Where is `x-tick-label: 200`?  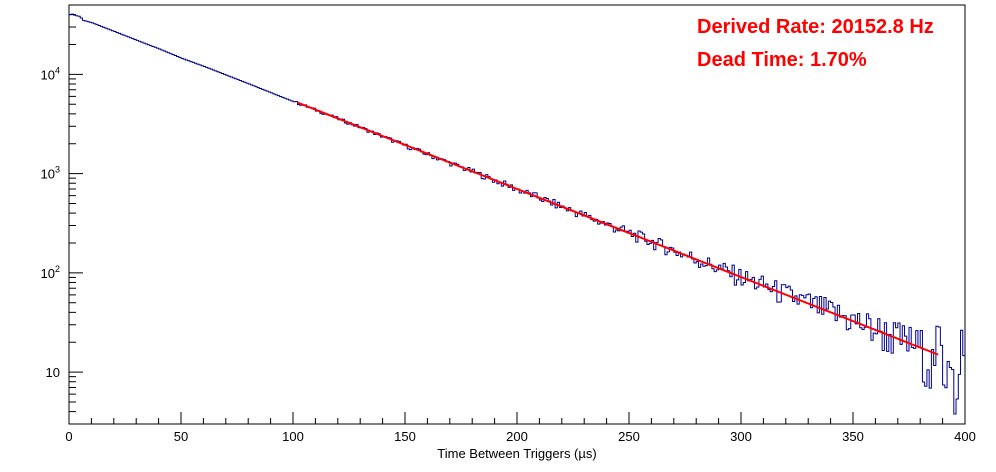 x-tick-label: 200 is located at coordinates (517, 436).